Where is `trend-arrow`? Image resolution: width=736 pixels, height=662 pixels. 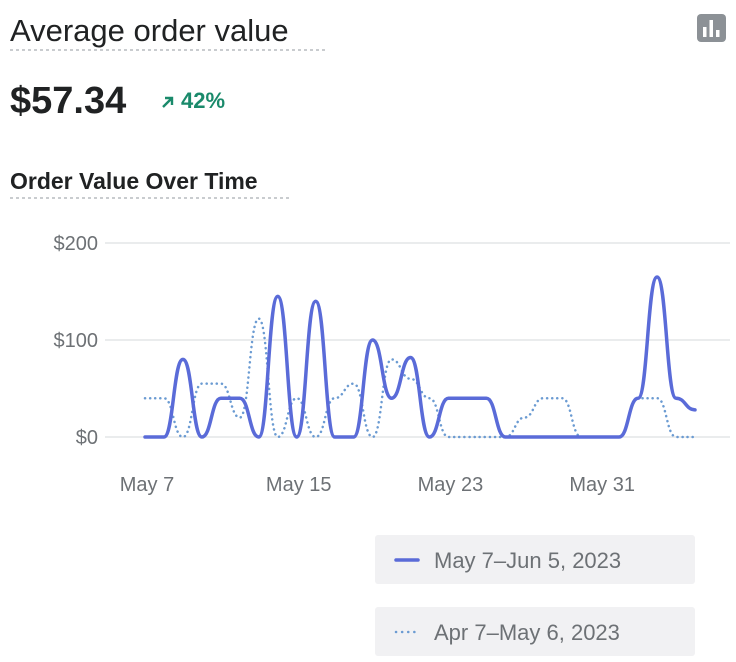 trend-arrow is located at coordinates (168, 102).